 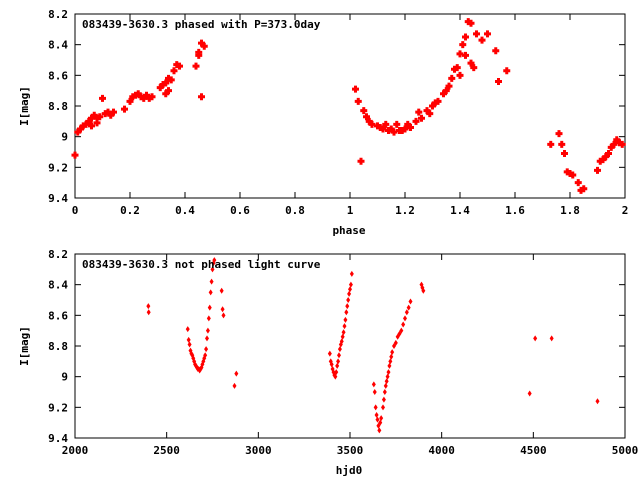 What do you see at coordinates (295, 210) in the screenshot?
I see `phased-x-tick-label: 0.8` at bounding box center [295, 210].